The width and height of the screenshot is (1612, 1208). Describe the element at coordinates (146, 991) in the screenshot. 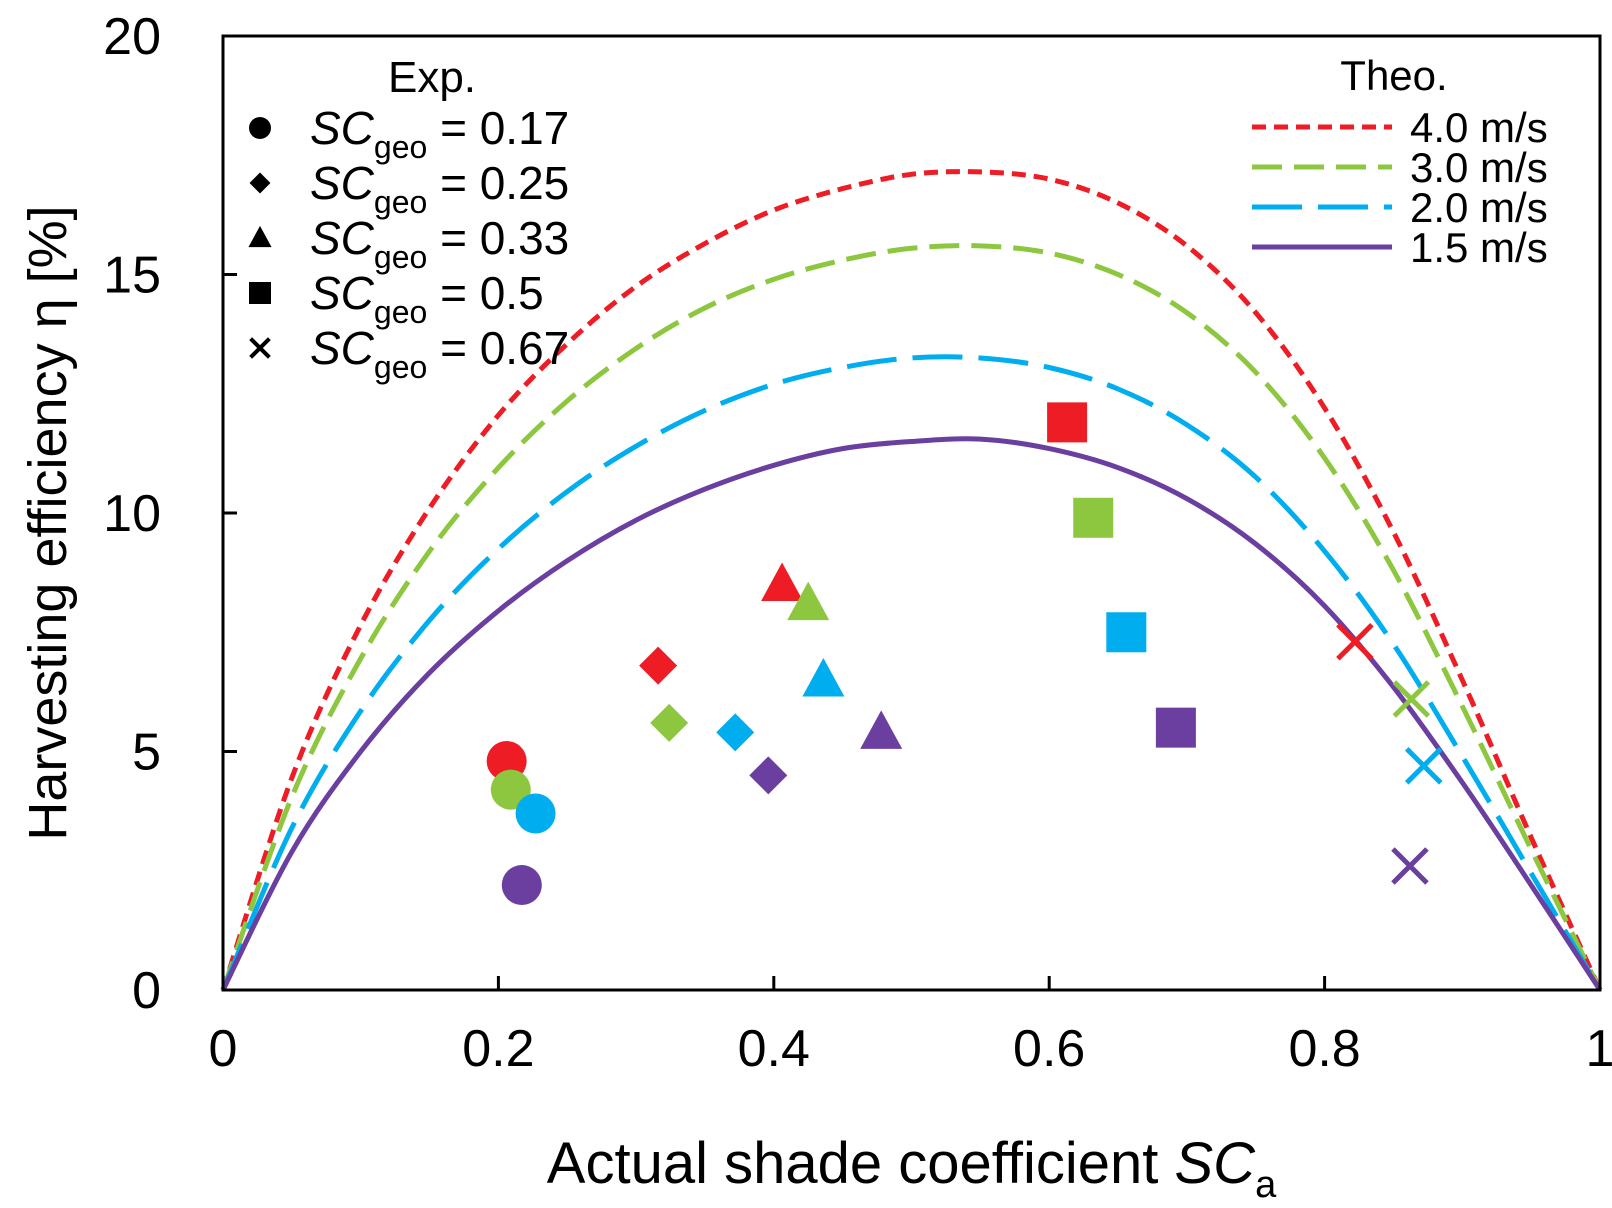

I see `y-tick-label: 0` at that location.